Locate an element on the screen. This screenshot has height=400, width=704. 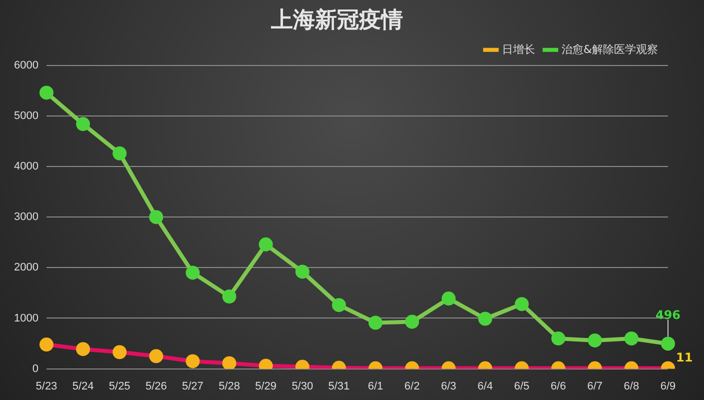
y-tick-label: 3000 is located at coordinates (26, 217).